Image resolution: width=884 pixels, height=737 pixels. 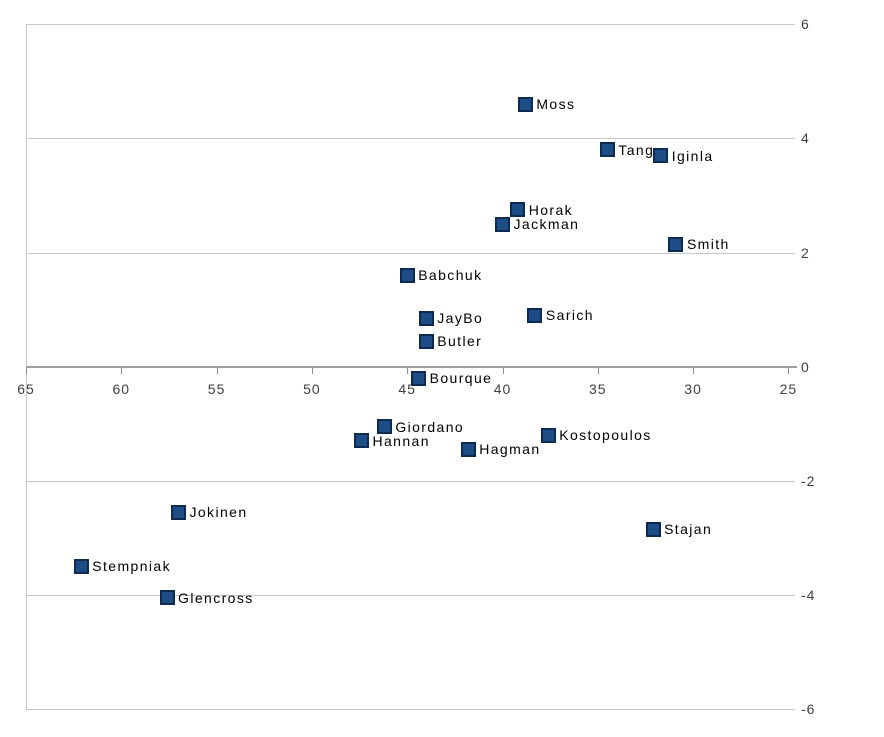 What do you see at coordinates (693, 389) in the screenshot?
I see `x-axis-tick-label: 30` at bounding box center [693, 389].